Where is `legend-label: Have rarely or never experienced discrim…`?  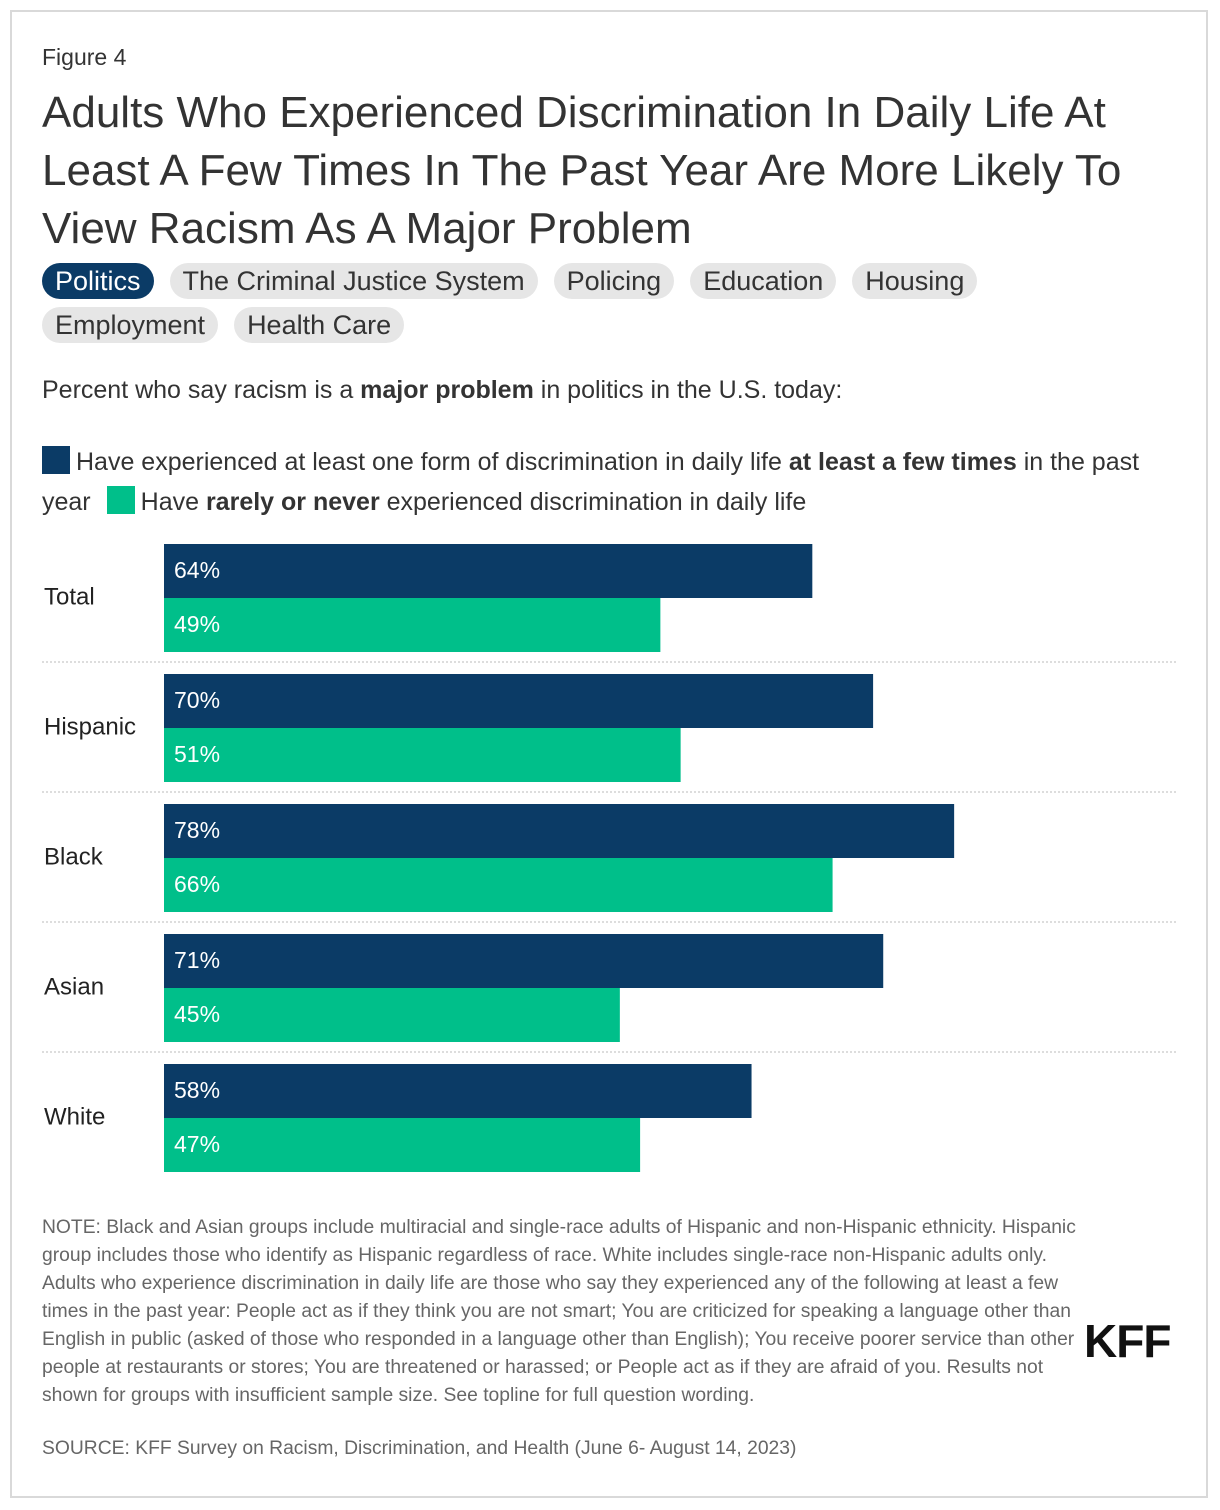
legend-label: Have rarely or never experienced discrim… is located at coordinates (473, 502).